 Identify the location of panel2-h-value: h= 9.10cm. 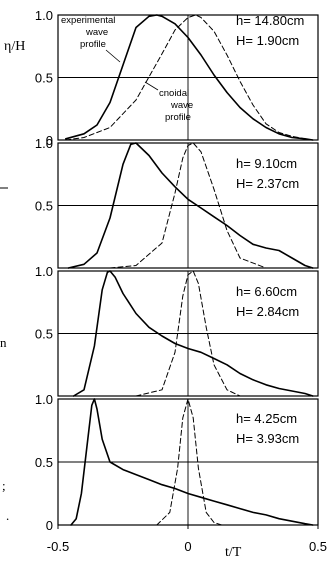
(266, 163).